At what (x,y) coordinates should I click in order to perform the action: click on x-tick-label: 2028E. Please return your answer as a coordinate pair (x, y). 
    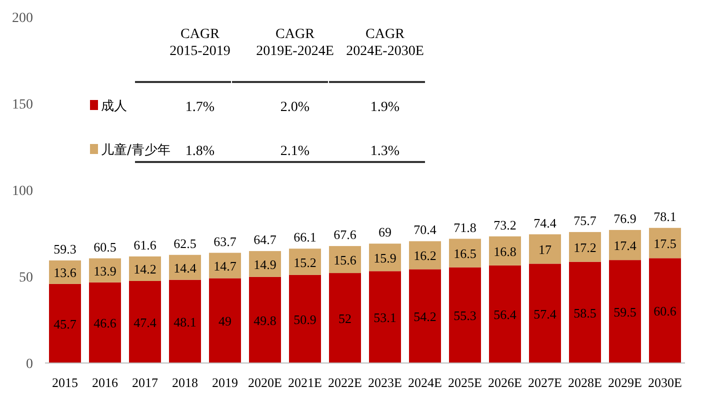
    Looking at the image, I should click on (585, 382).